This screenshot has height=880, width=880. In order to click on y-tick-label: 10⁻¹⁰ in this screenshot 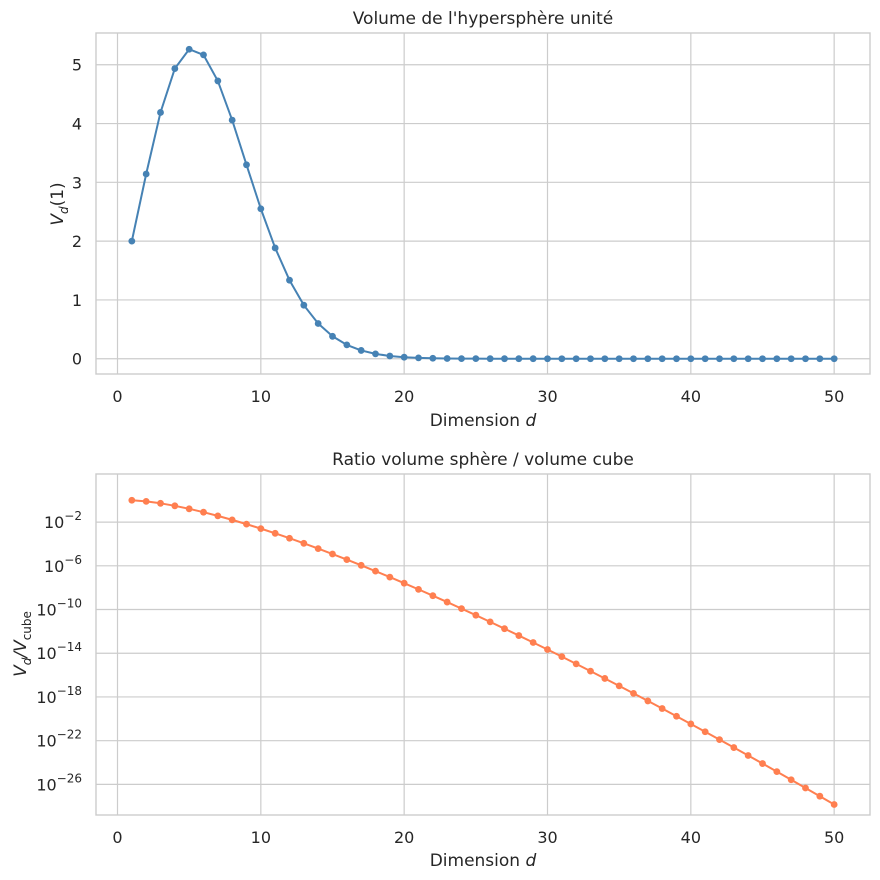, I will do `click(59, 608)`.